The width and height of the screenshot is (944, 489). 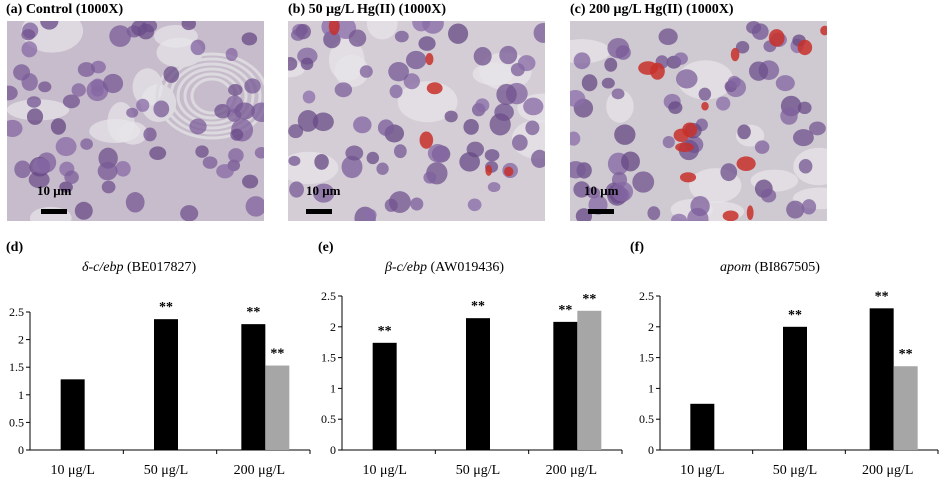 What do you see at coordinates (65, 9) in the screenshot?
I see `panel-a-label: (a) Control (1000X)` at bounding box center [65, 9].